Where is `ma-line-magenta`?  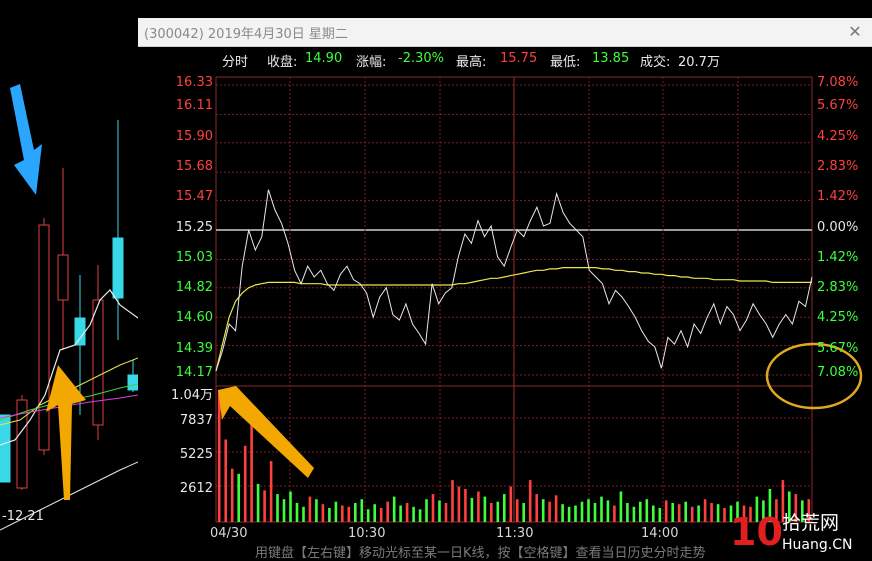
ma-line-magenta is located at coordinates (69, 406).